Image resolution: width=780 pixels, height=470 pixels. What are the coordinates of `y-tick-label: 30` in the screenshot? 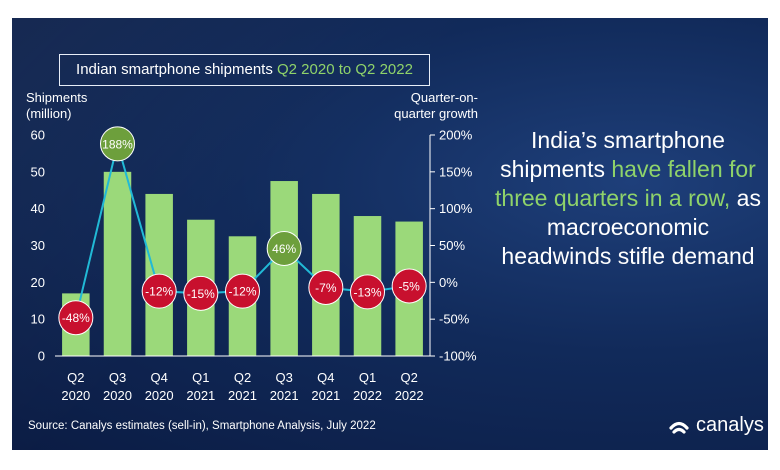 It's located at (38, 245).